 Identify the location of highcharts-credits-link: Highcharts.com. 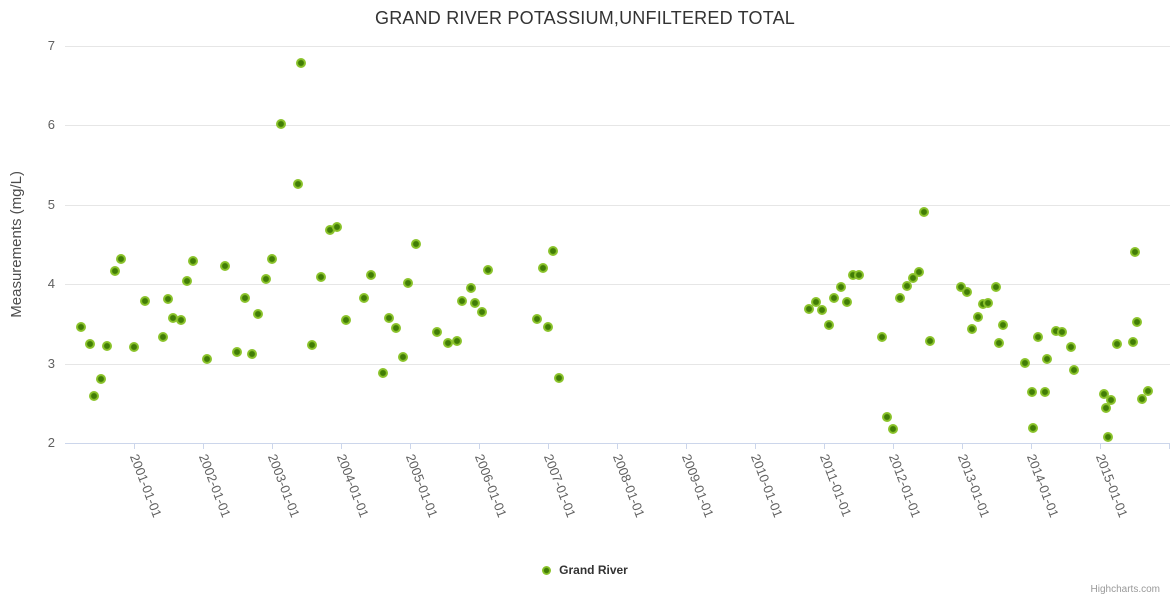
(1125, 589).